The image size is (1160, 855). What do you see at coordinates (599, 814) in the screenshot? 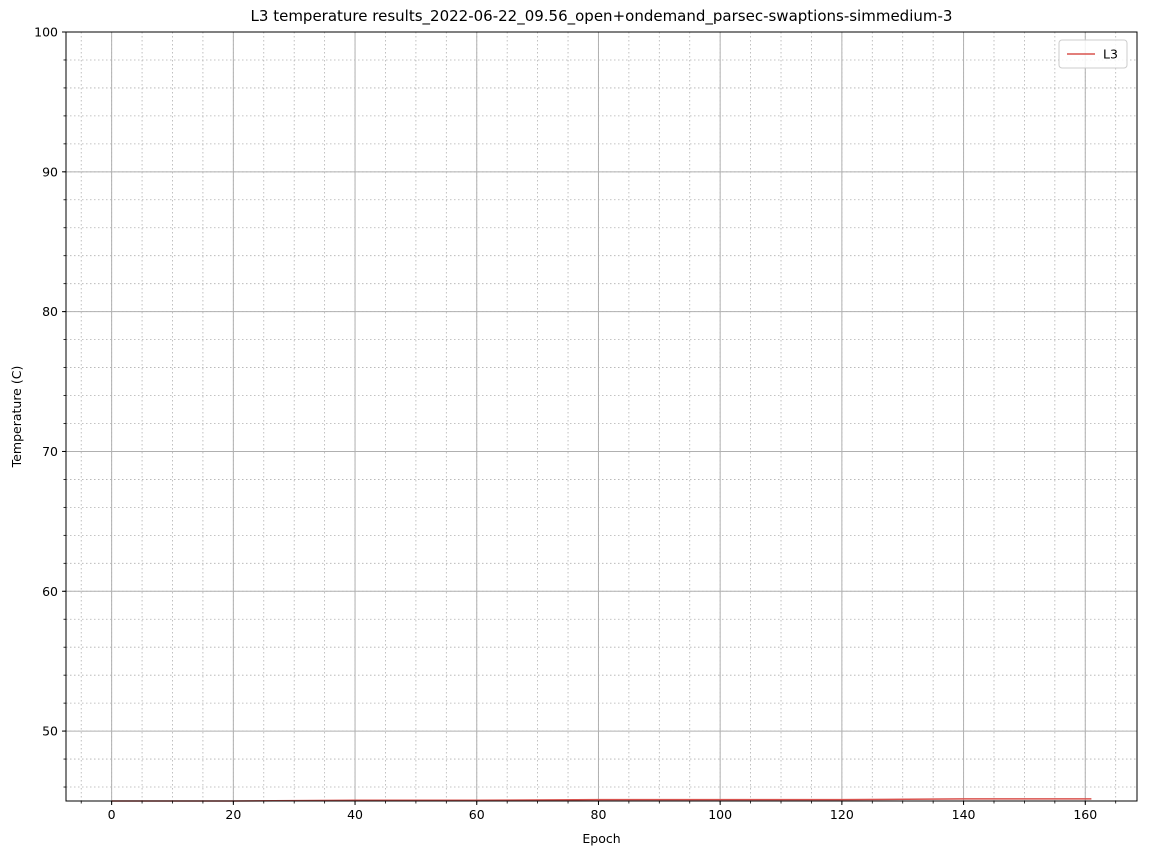
I see `x-tick-label: 80` at bounding box center [599, 814].